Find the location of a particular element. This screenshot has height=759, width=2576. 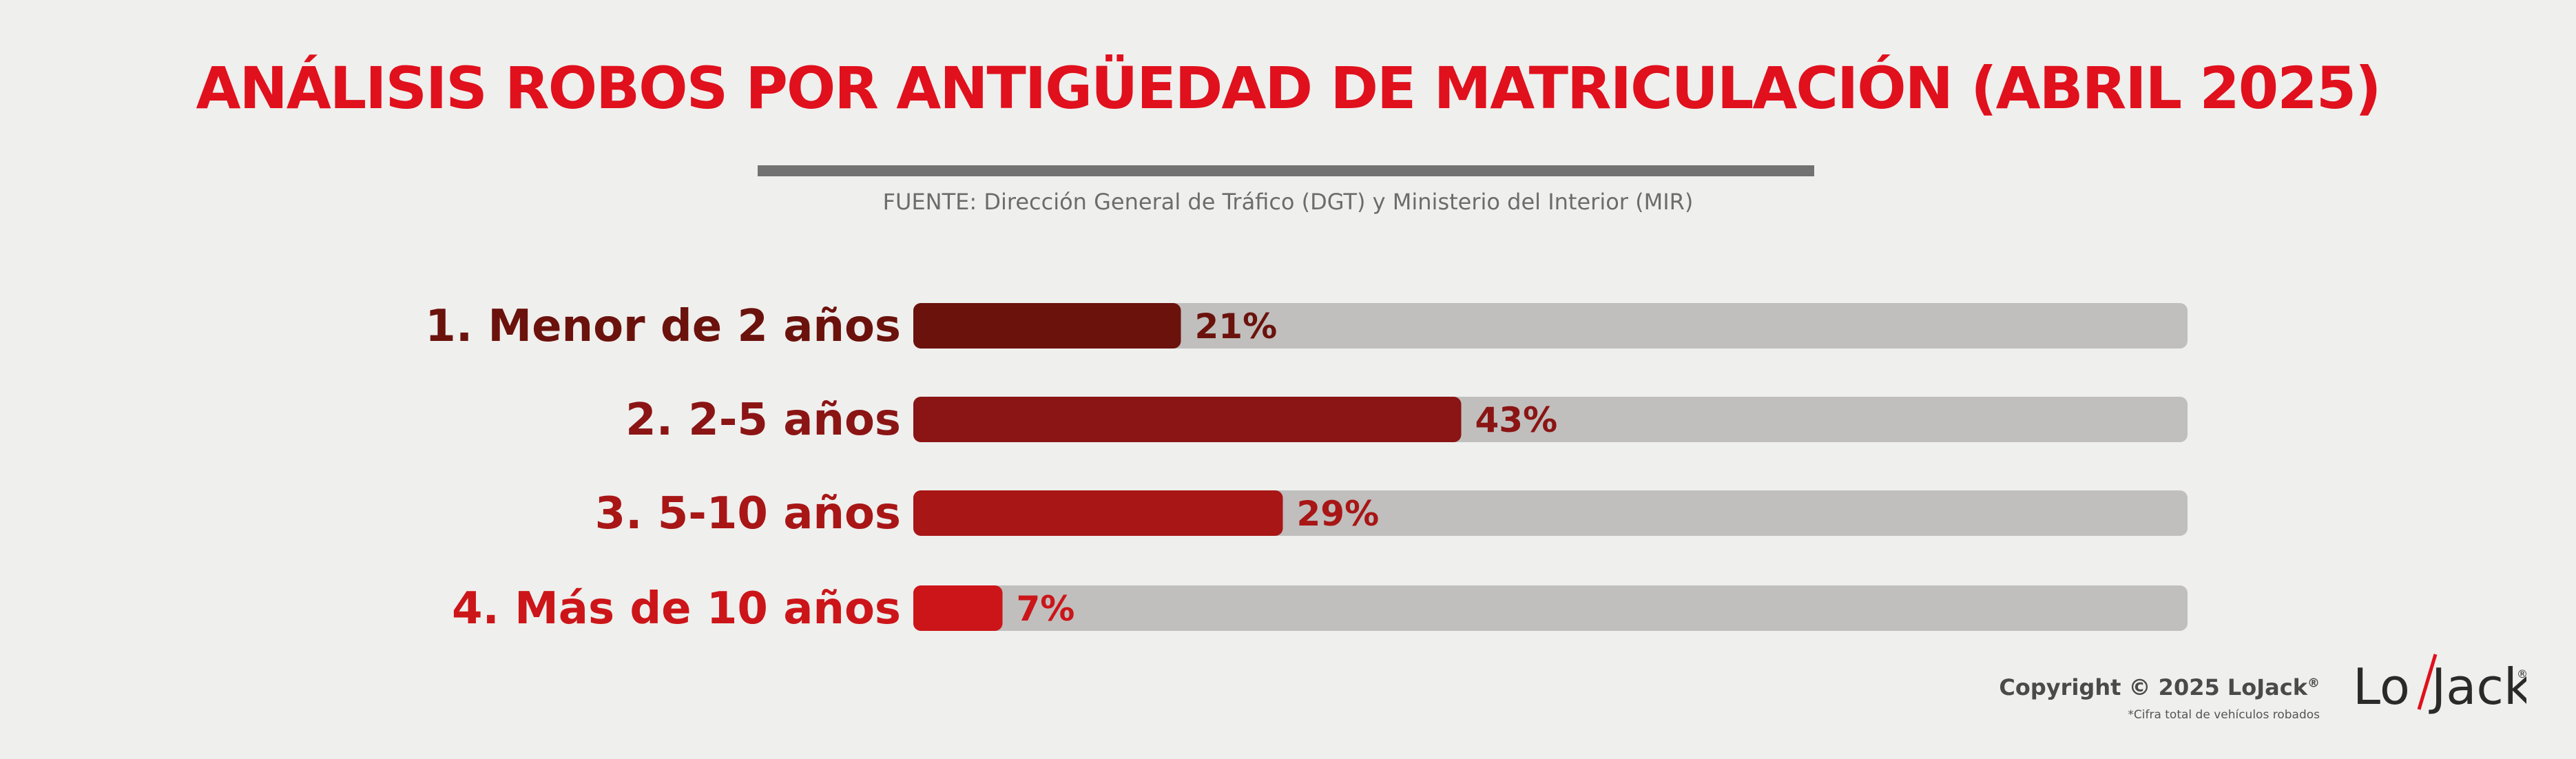

lojack-logo: Lo Jack ® is located at coordinates (2439, 685).